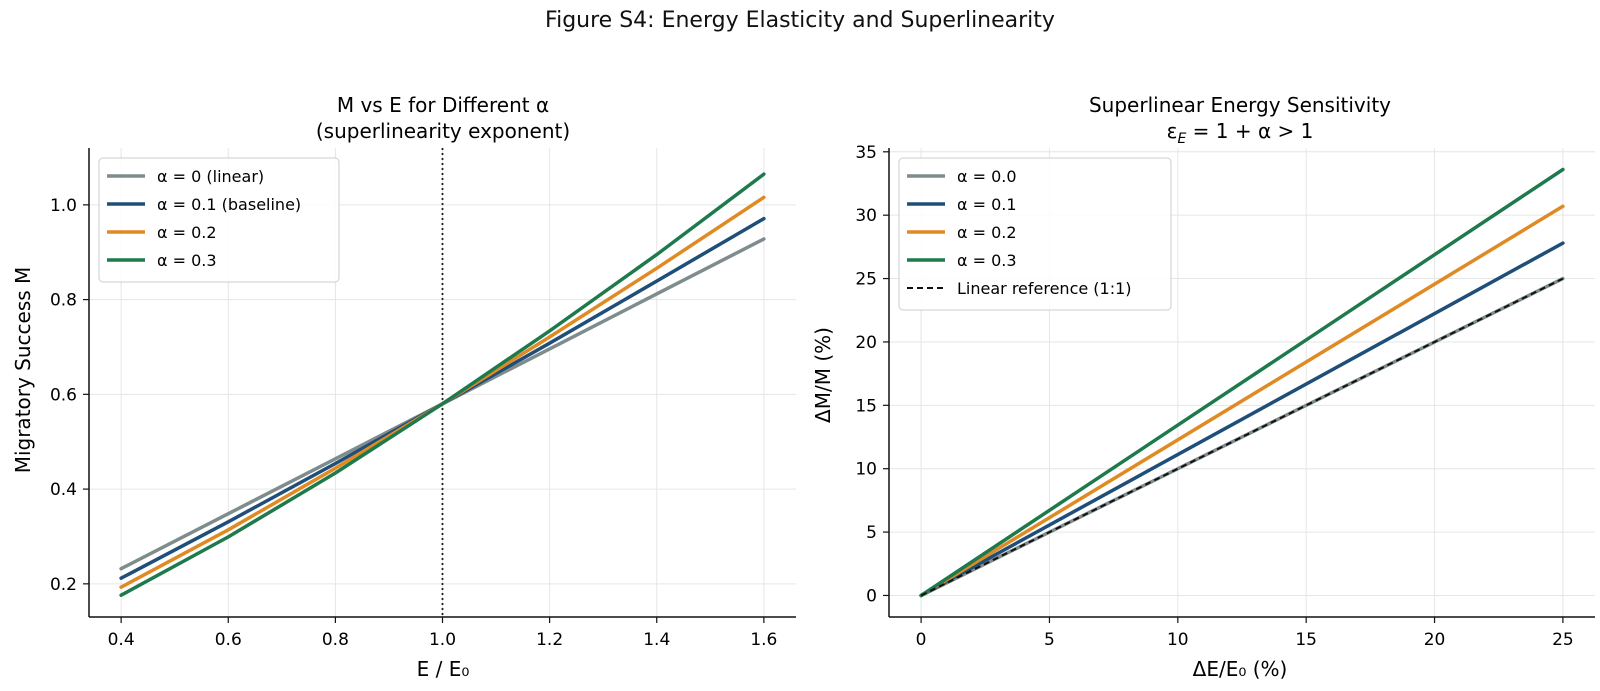  Describe the element at coordinates (63, 585) in the screenshot. I see `left-y-tick-label: 0.2` at that location.